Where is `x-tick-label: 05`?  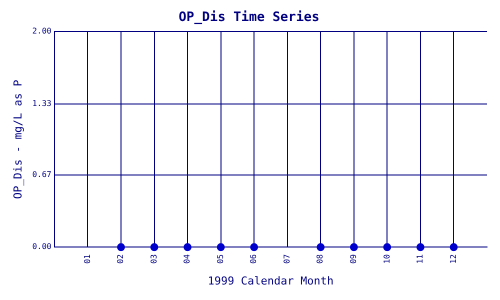 x-tick-label: 05 is located at coordinates (220, 259).